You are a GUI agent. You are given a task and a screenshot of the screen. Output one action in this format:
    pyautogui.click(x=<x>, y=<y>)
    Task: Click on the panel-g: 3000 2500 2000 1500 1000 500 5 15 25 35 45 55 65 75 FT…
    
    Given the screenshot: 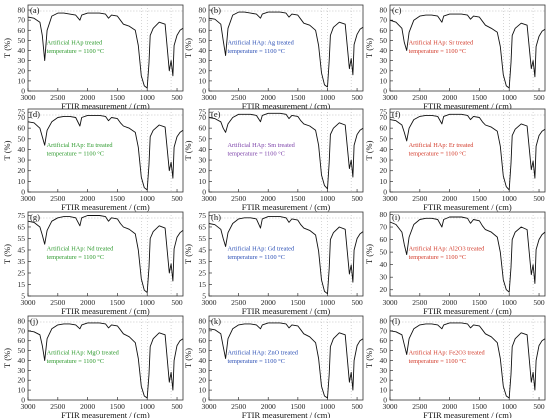 What is the action you would take?
    pyautogui.click(x=93, y=263)
    